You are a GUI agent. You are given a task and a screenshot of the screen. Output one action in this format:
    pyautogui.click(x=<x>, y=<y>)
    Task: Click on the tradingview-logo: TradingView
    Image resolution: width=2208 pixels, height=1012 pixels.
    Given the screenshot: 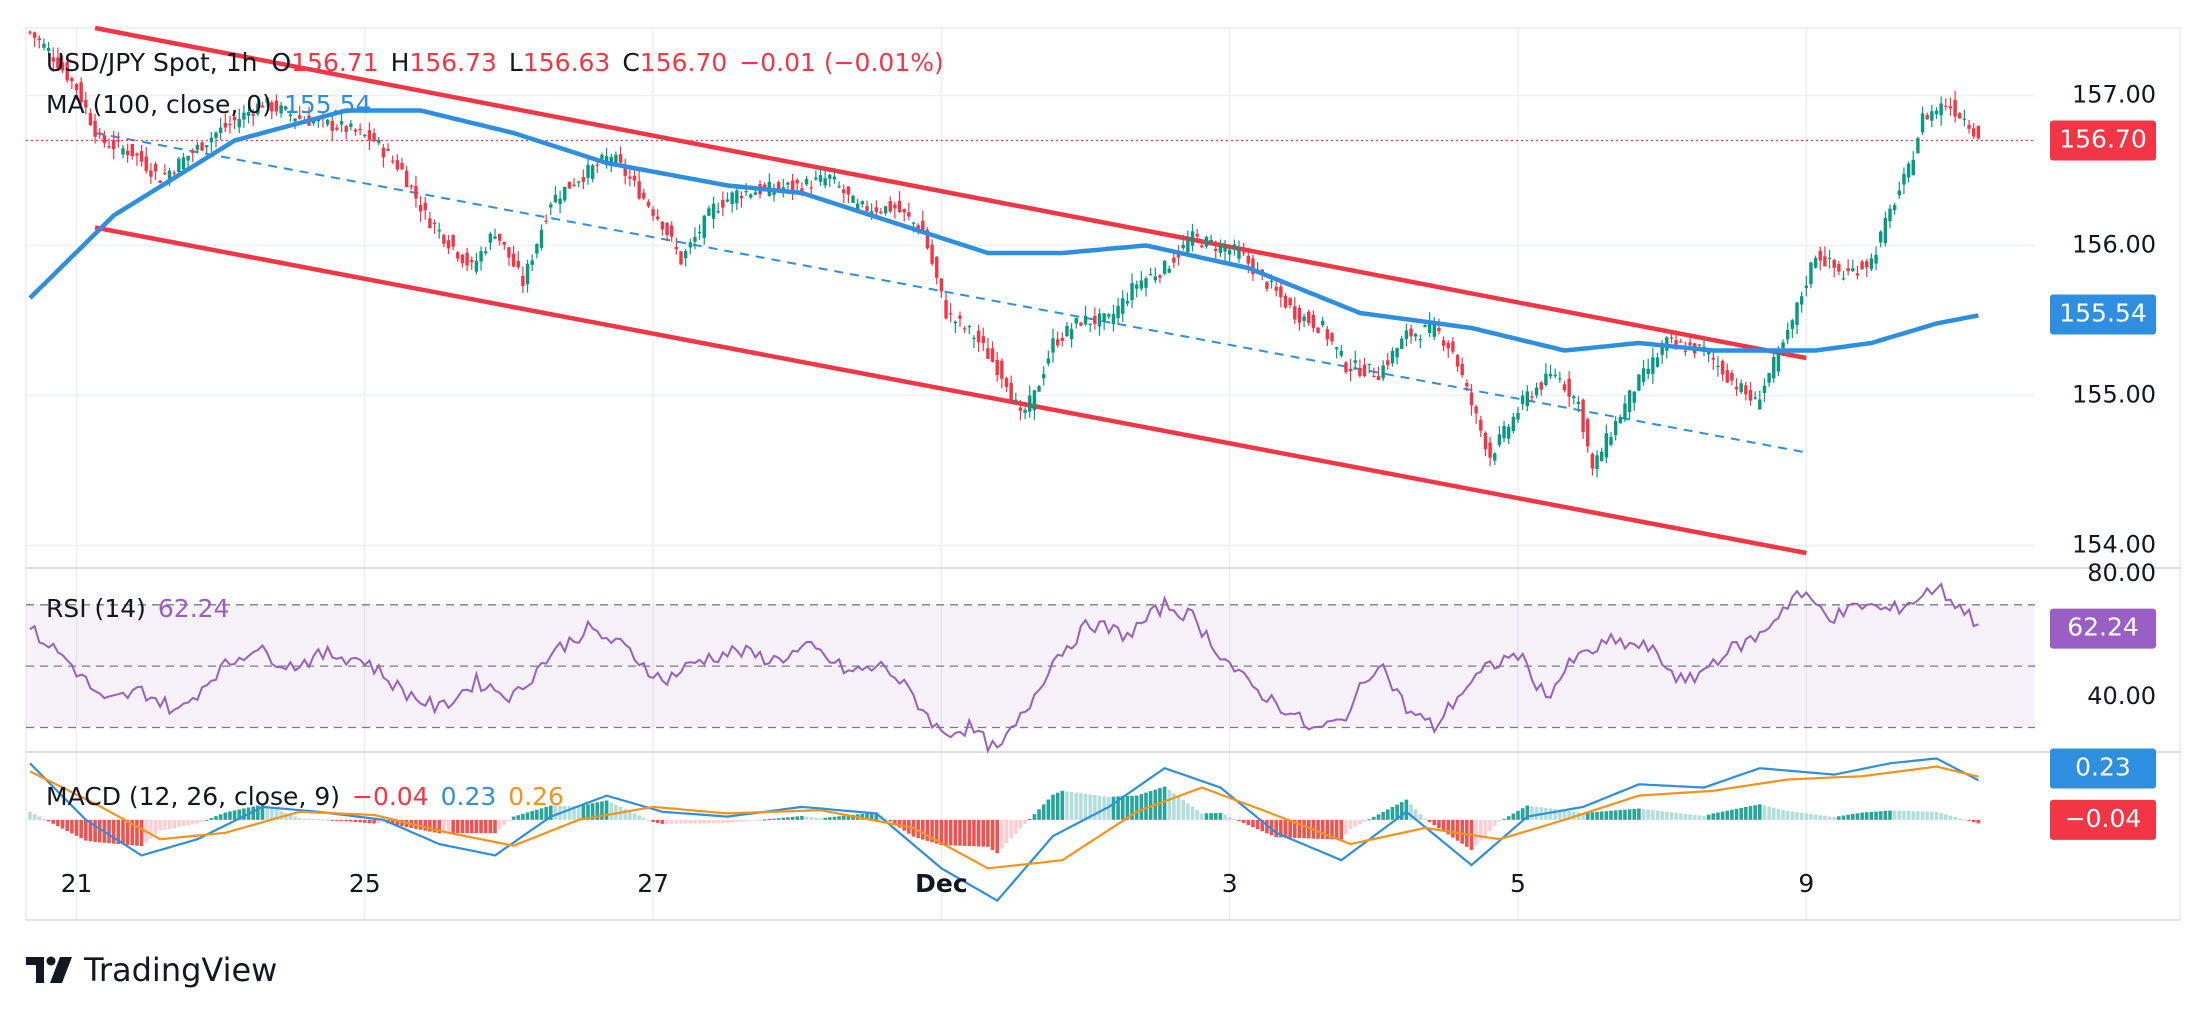 What is the action you would take?
    pyautogui.click(x=151, y=970)
    